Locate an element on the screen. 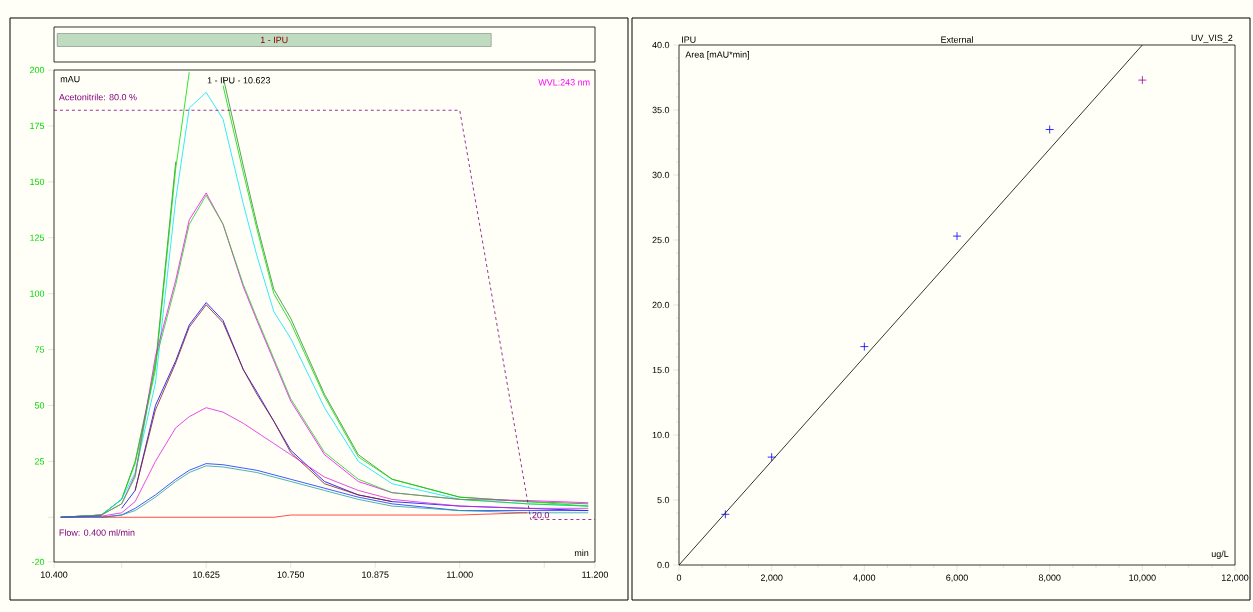  x-axis-title: ug/L is located at coordinates (1220, 554).